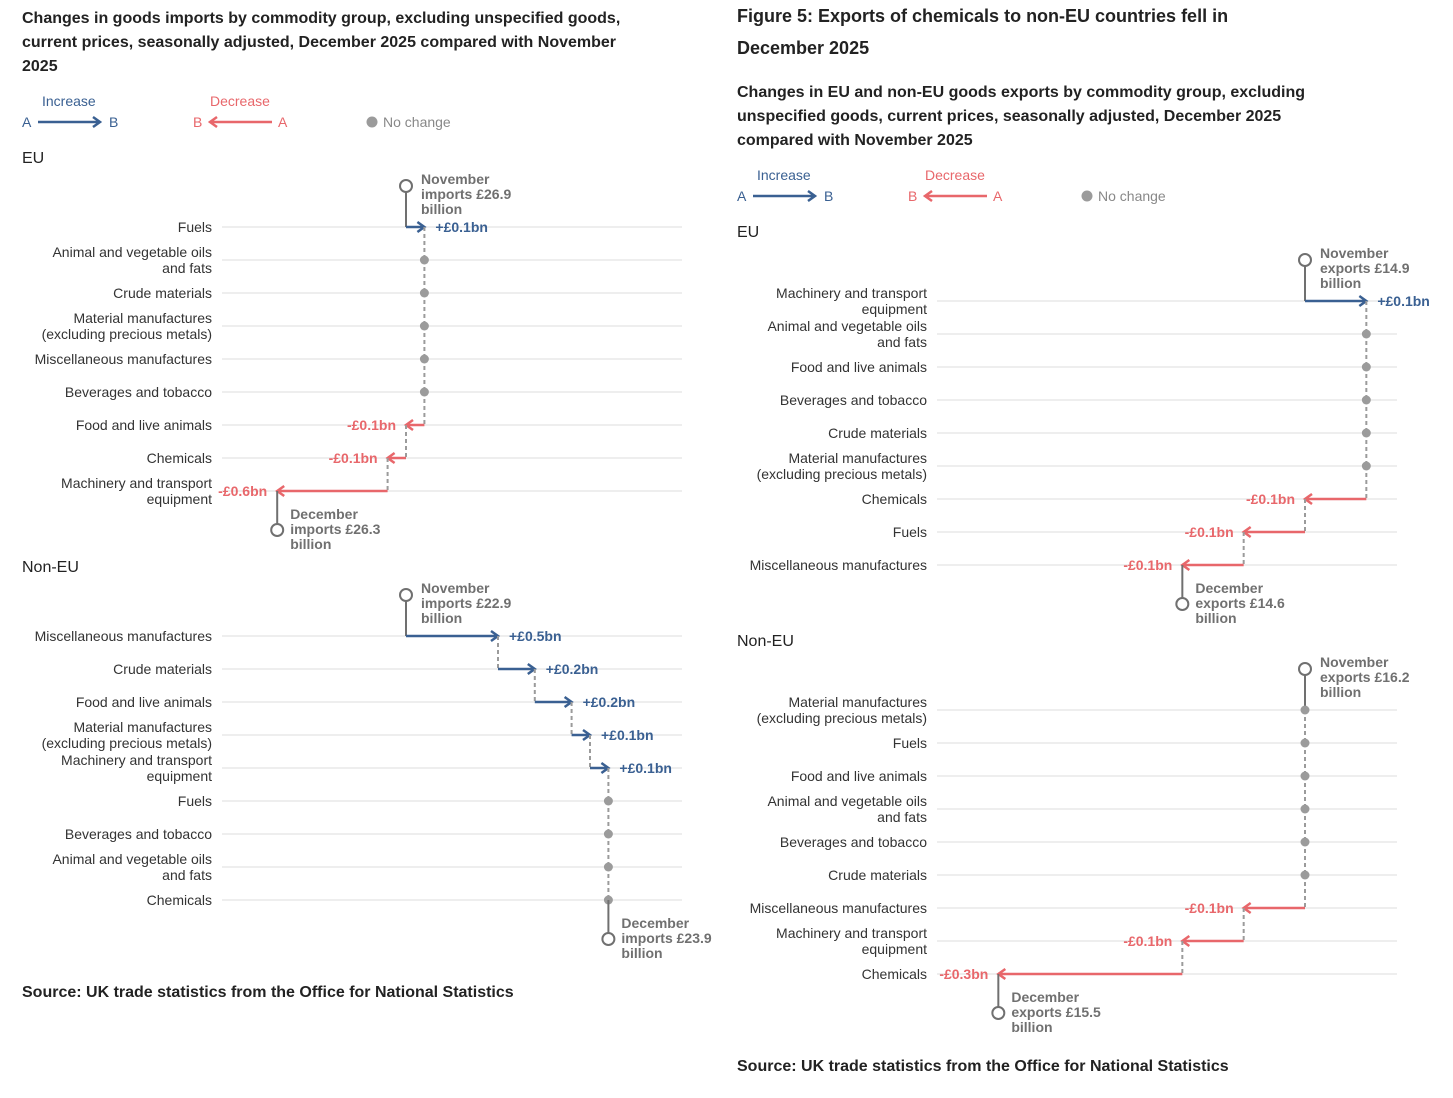  What do you see at coordinates (466, 603) in the screenshot?
I see `start-label: November imports £22.9 billion` at bounding box center [466, 603].